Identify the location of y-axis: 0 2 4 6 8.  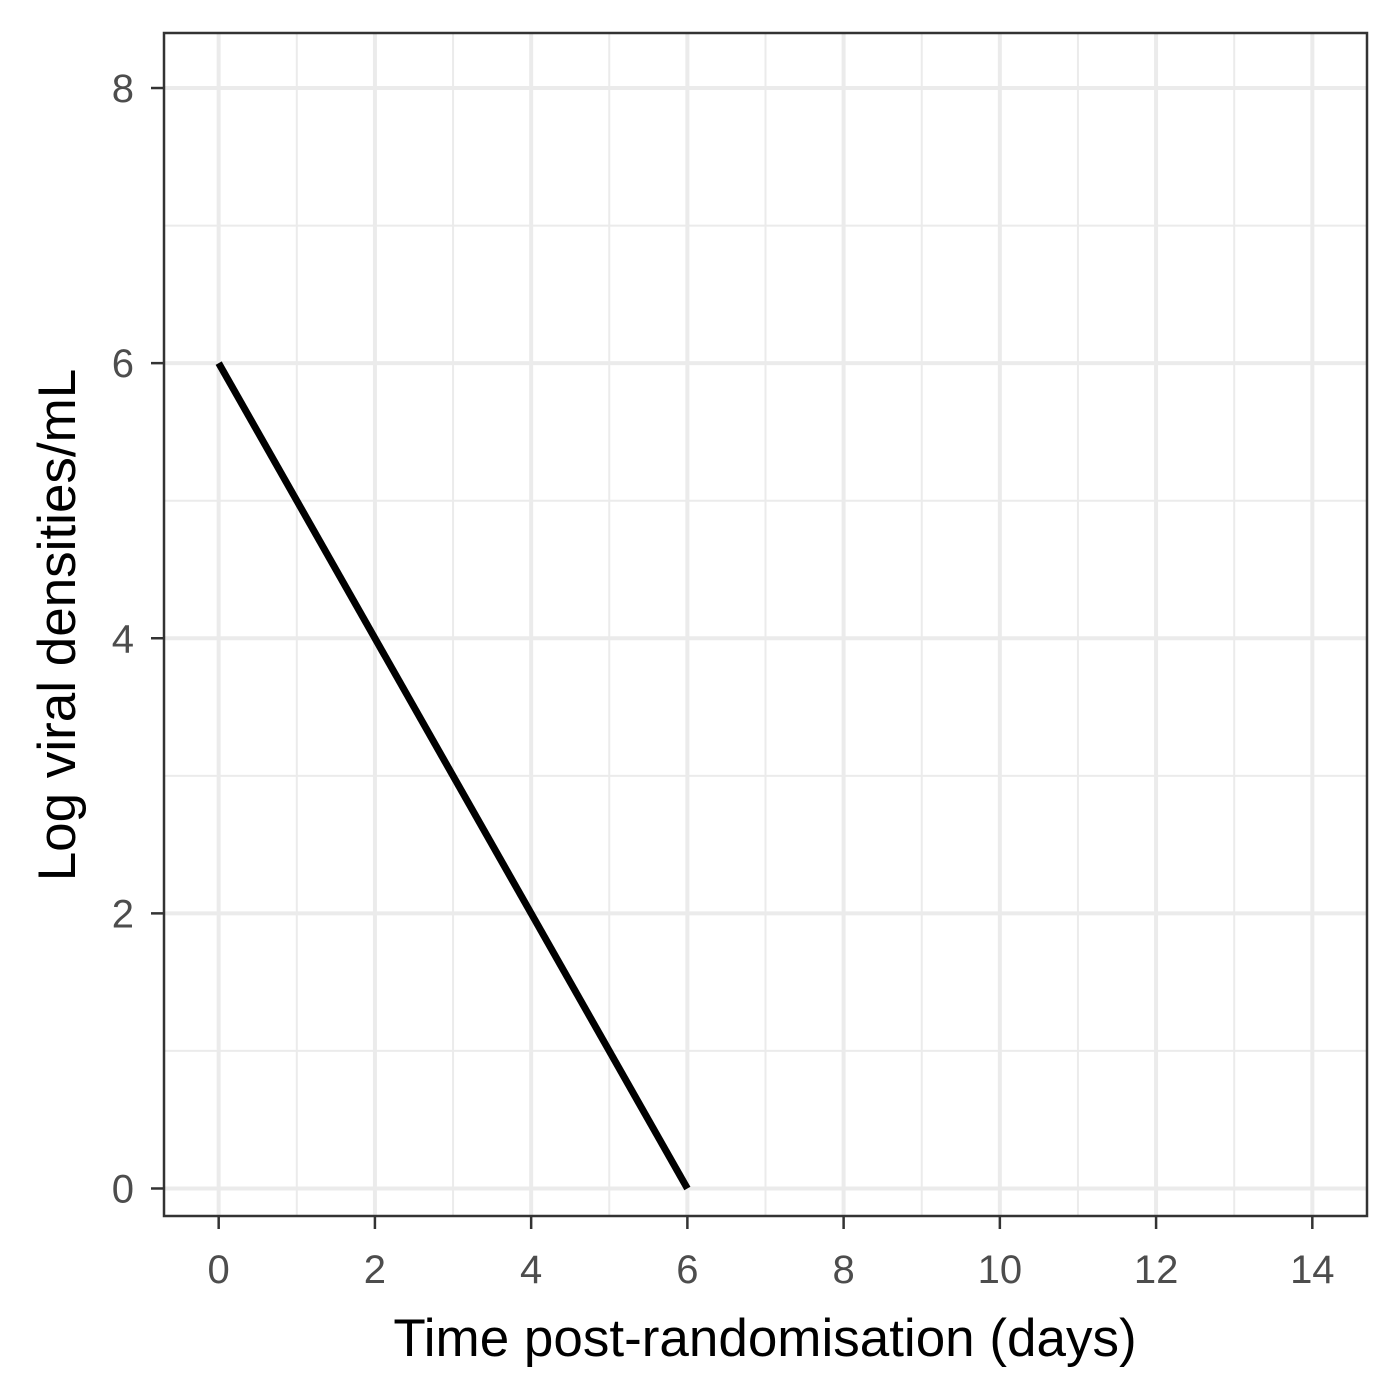
(138, 639).